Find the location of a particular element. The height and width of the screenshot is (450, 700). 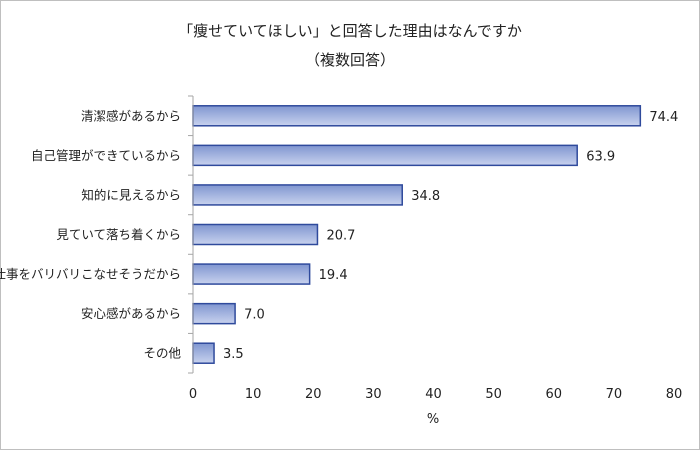

category-label: 安心感があるから is located at coordinates (131, 313).